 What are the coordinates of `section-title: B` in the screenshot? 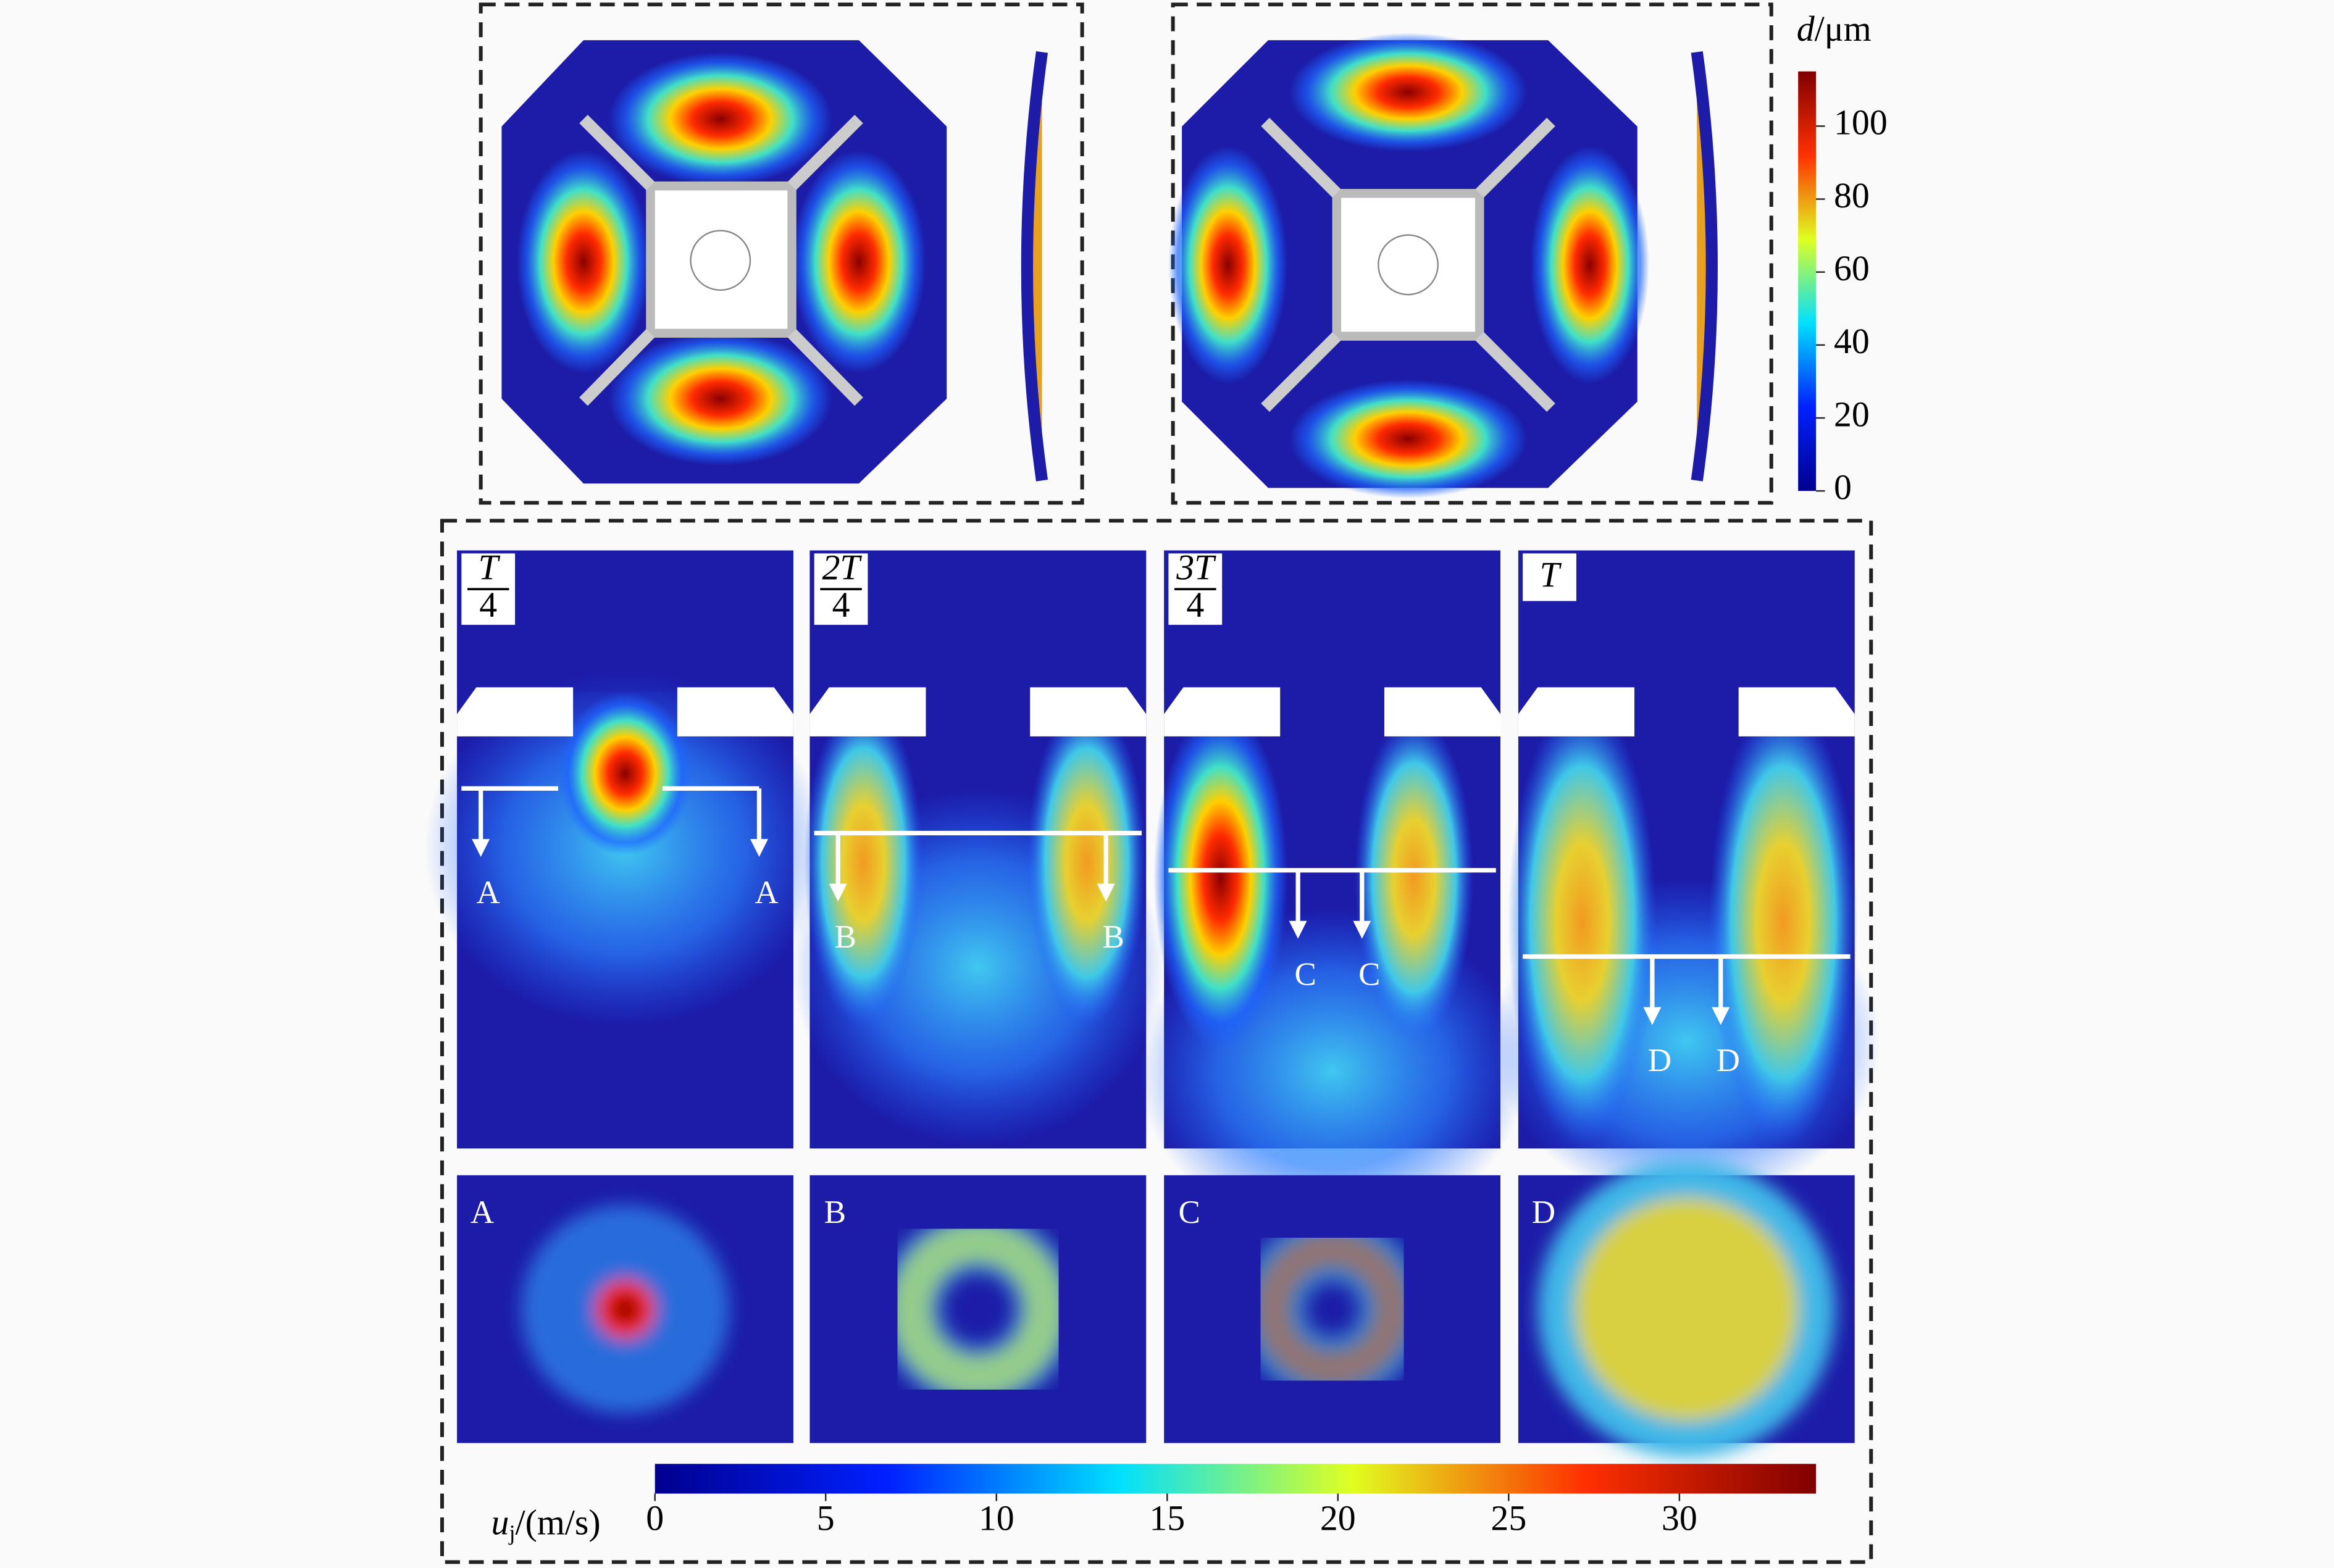 It's located at (835, 1212).